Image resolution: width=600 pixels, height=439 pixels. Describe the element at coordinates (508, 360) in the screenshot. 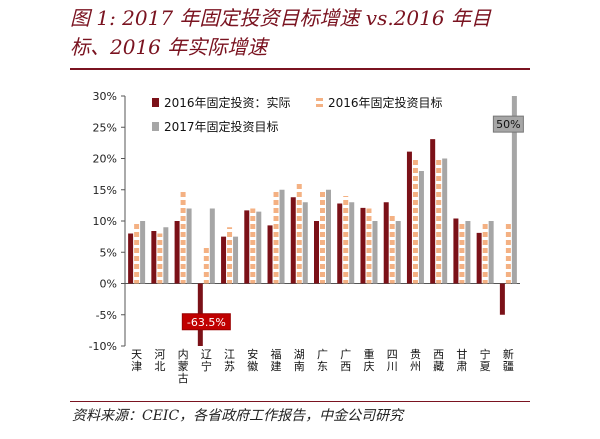

I see `x-tick-label: 新疆` at that location.